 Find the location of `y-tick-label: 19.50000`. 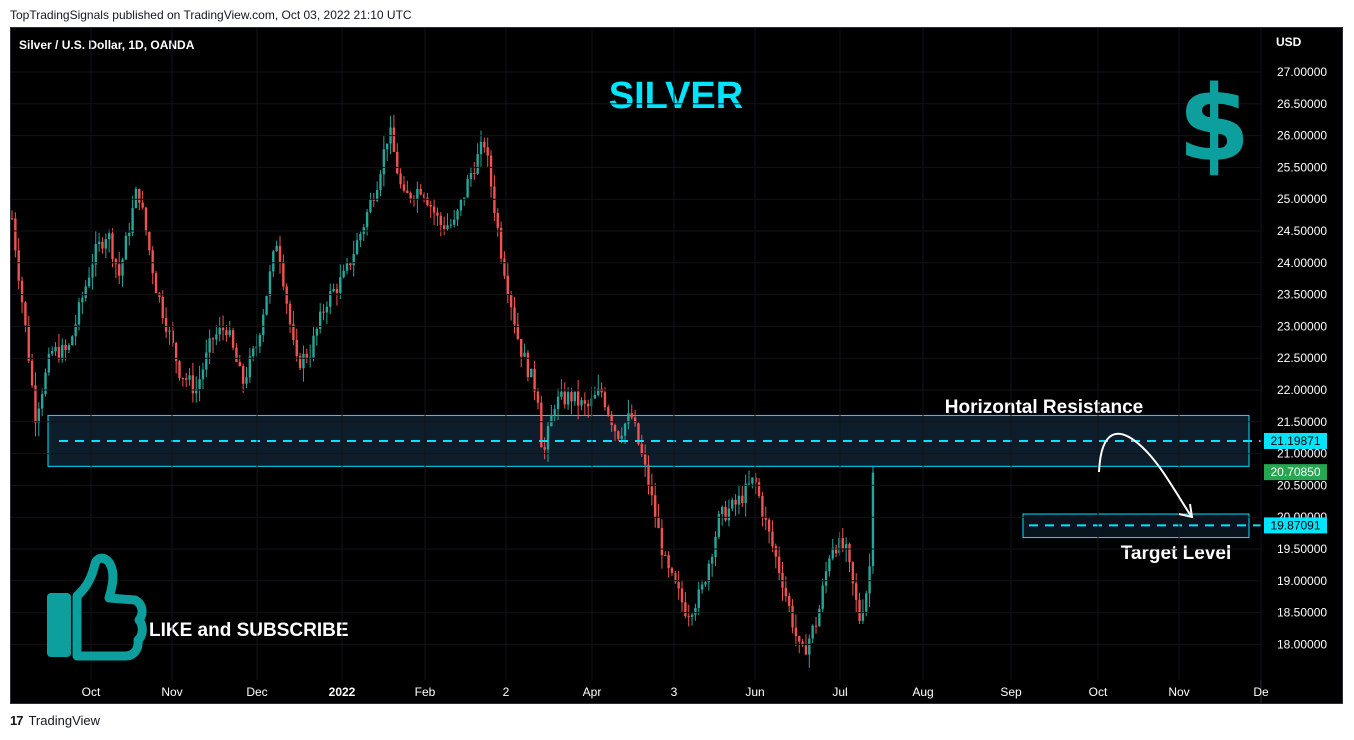

y-tick-label: 19.50000 is located at coordinates (1302, 549).